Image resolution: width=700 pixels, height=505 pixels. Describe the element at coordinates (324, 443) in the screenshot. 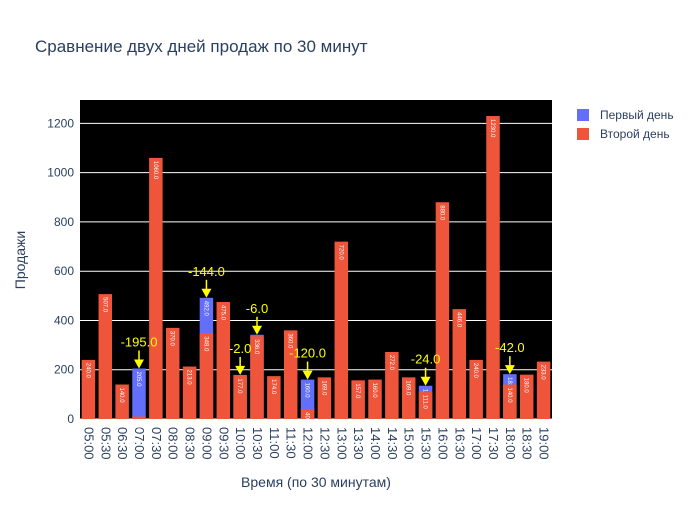

I see `x-tick-label: 12:30` at that location.